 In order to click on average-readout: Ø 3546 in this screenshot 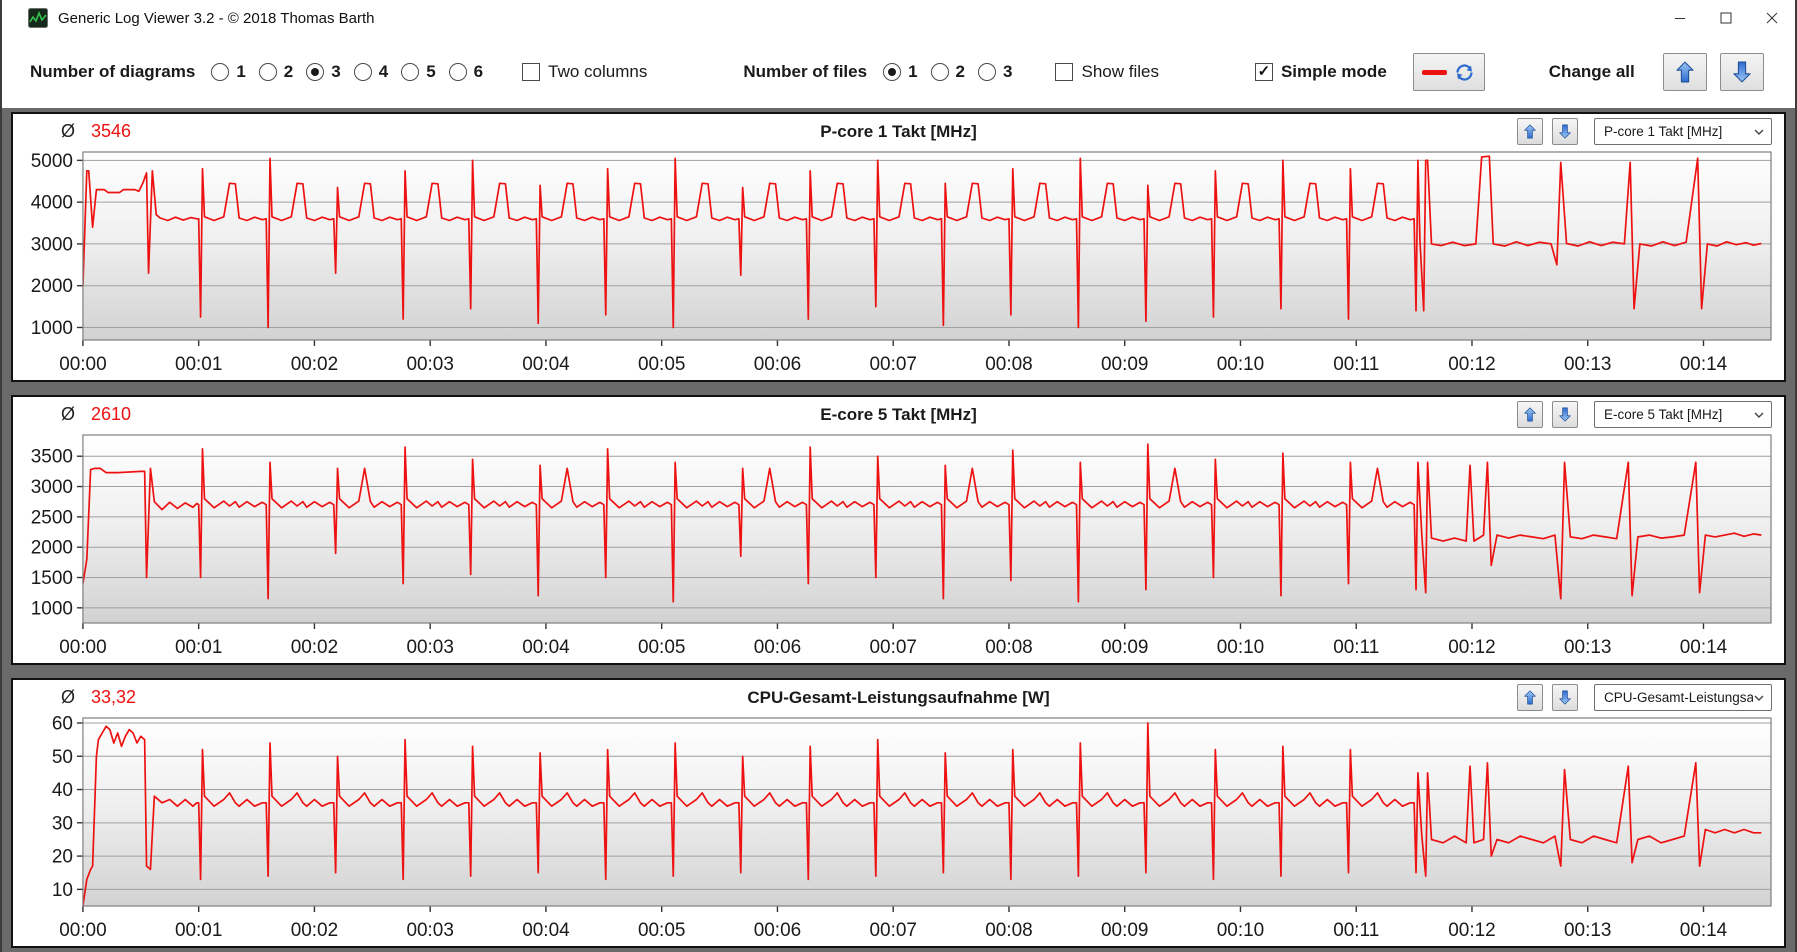, I will do `click(96, 131)`.